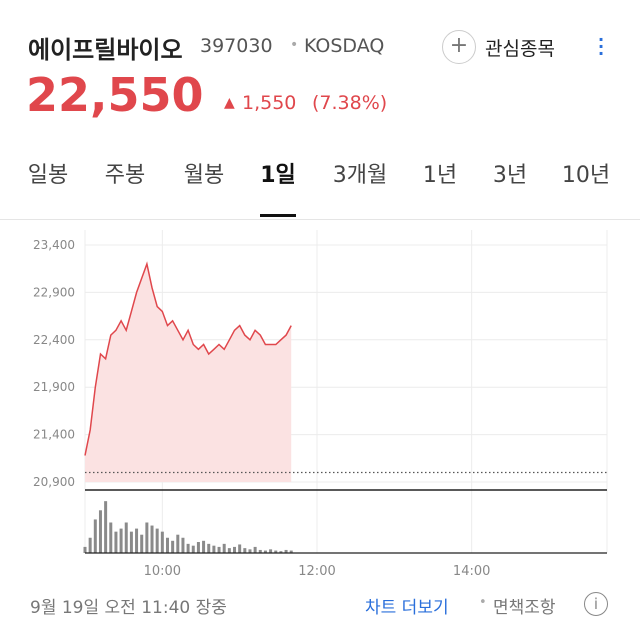 Image resolution: width=640 pixels, height=623 pixels. I want to click on y-tick-label: 21,900, so click(54, 387).